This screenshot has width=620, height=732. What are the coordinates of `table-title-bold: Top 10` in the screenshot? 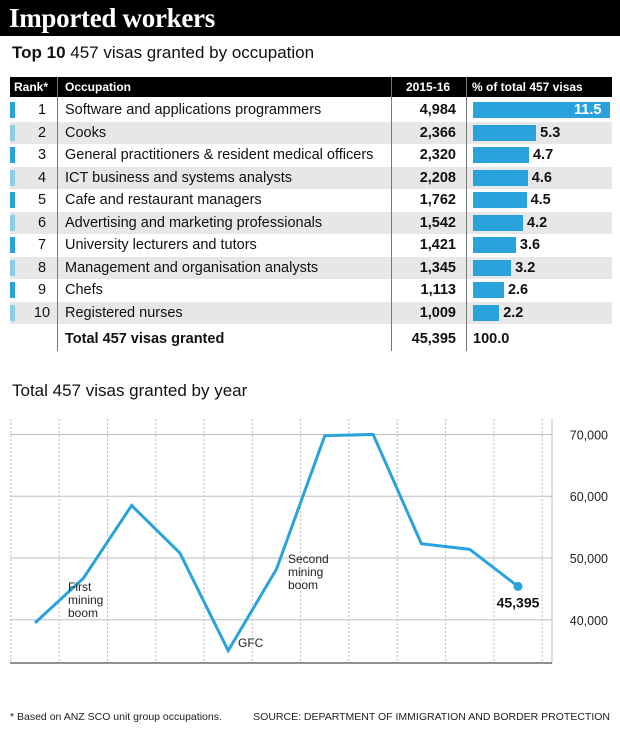 It's located at (39, 52).